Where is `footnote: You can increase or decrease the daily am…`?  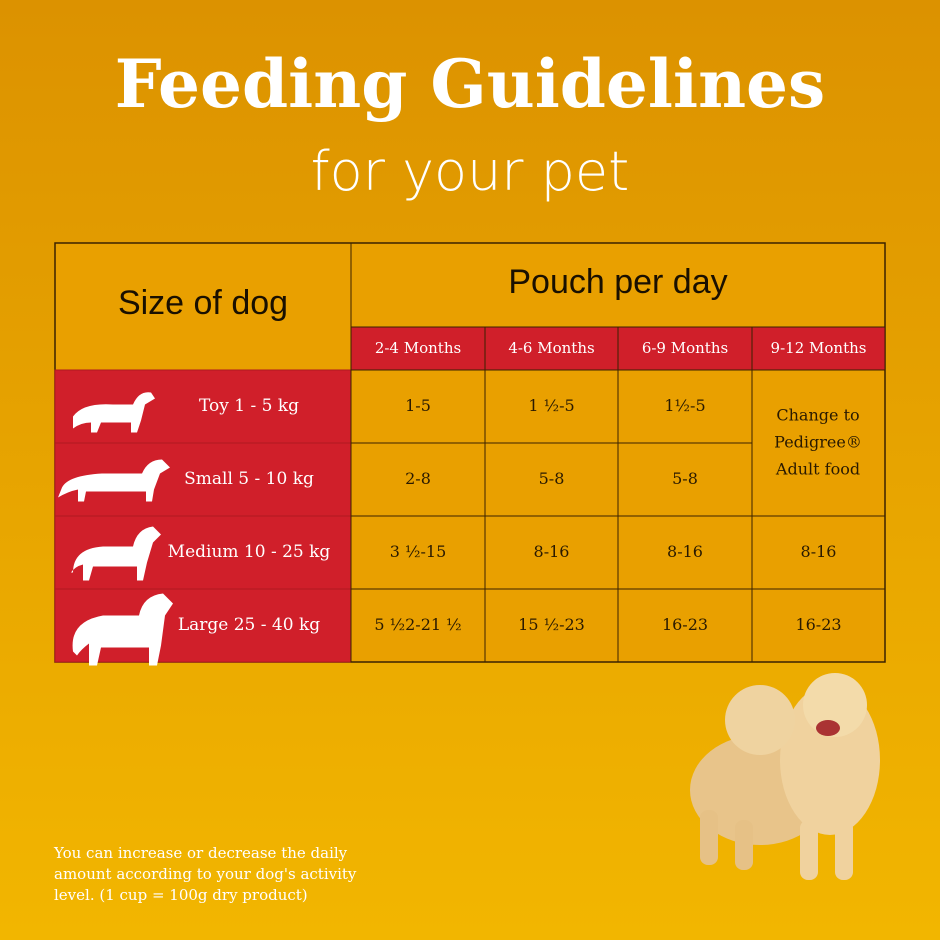
footnote: You can increase or decrease the daily am… is located at coordinates (205, 874).